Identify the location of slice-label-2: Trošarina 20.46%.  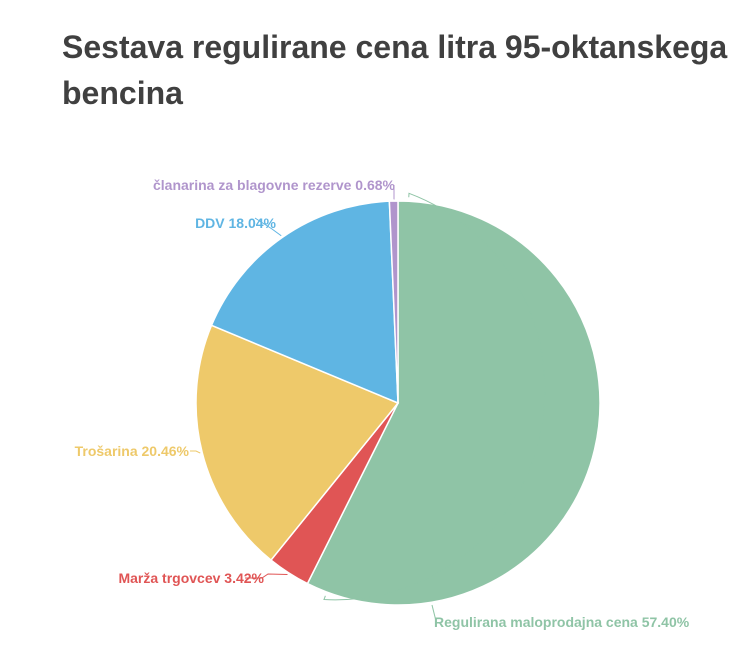
(132, 451).